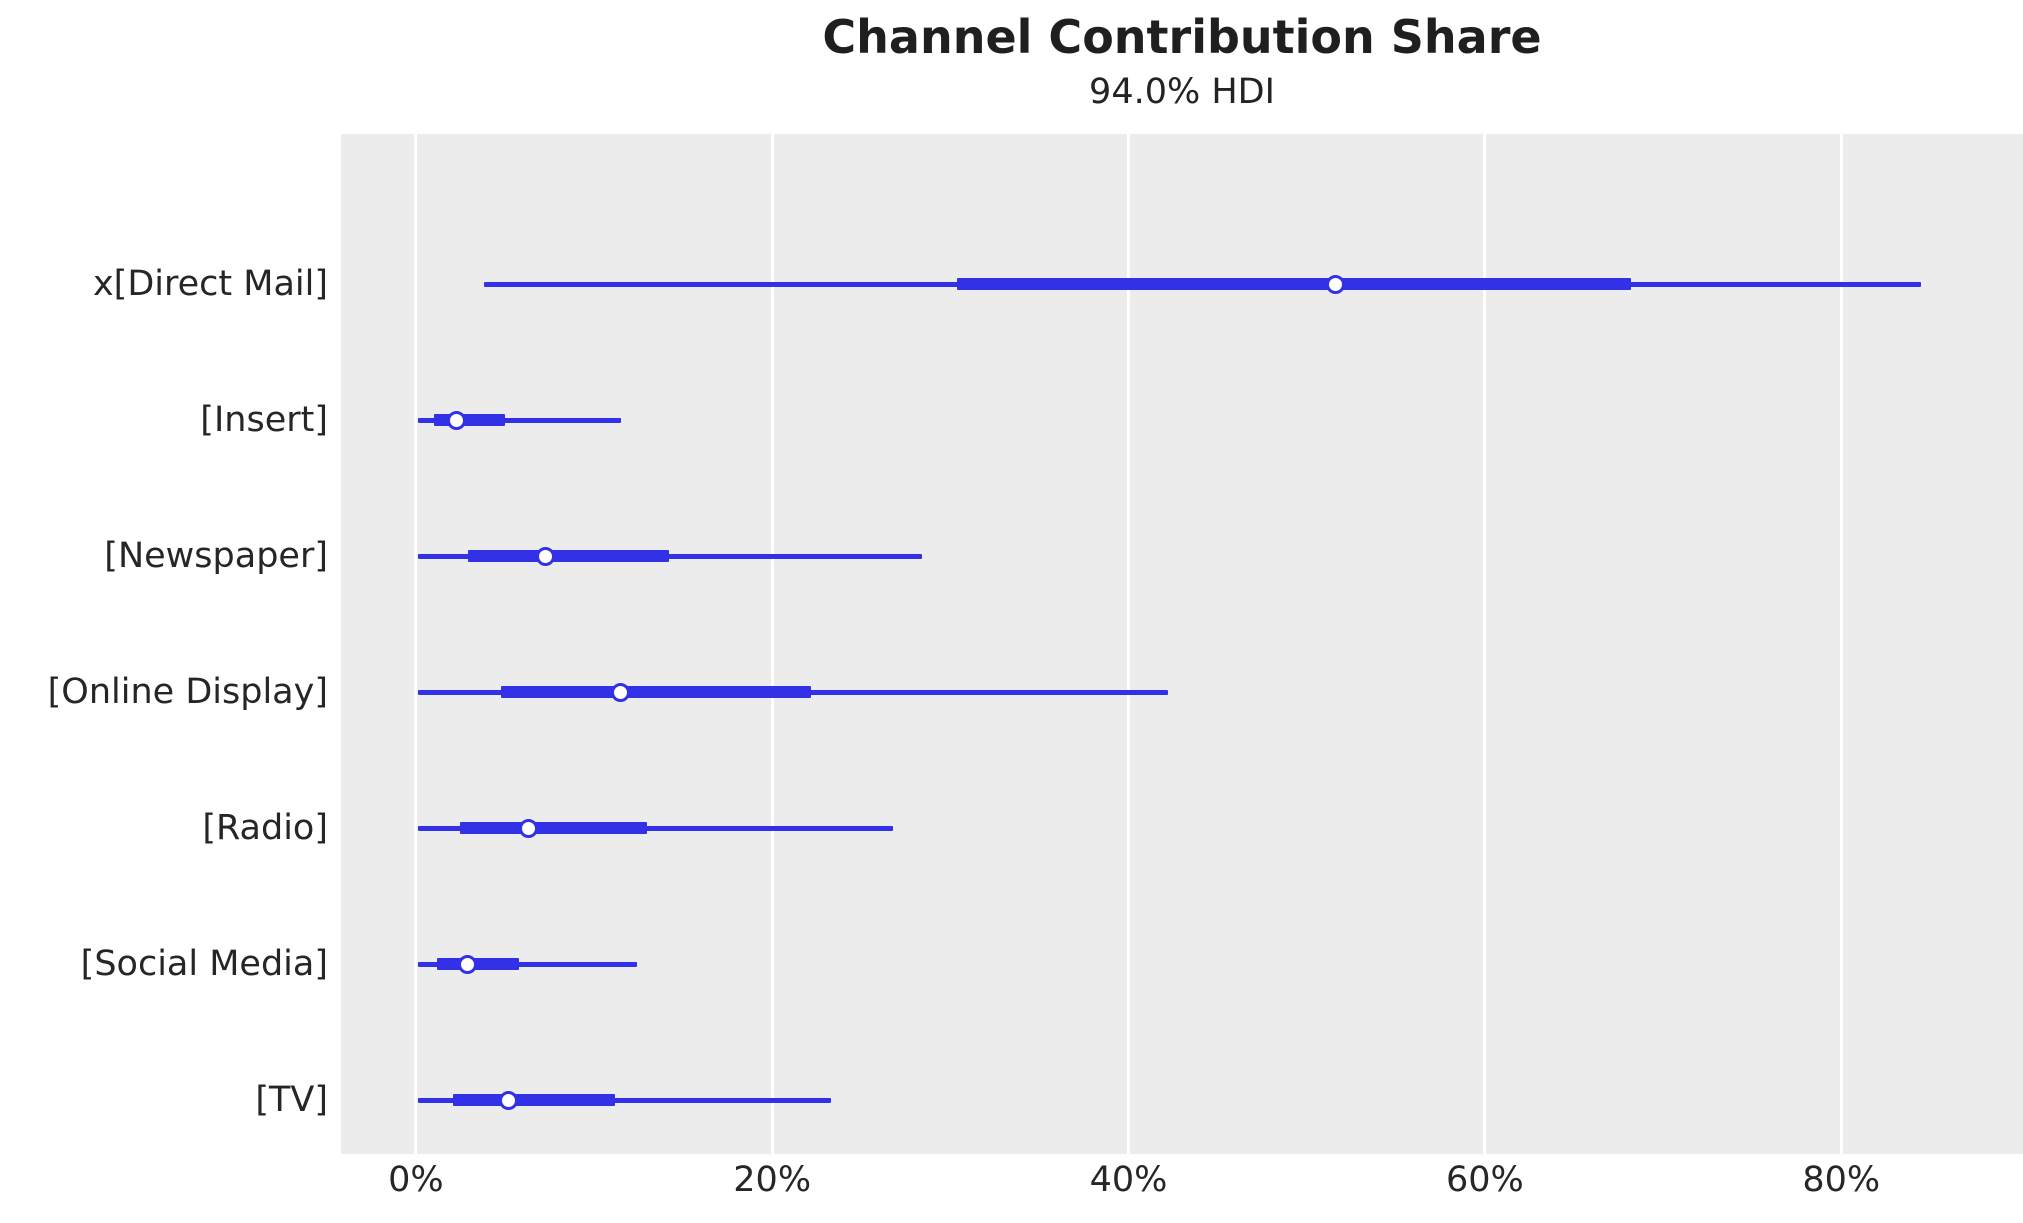  Describe the element at coordinates (1129, 644) in the screenshot. I see `gridline-40%` at that location.